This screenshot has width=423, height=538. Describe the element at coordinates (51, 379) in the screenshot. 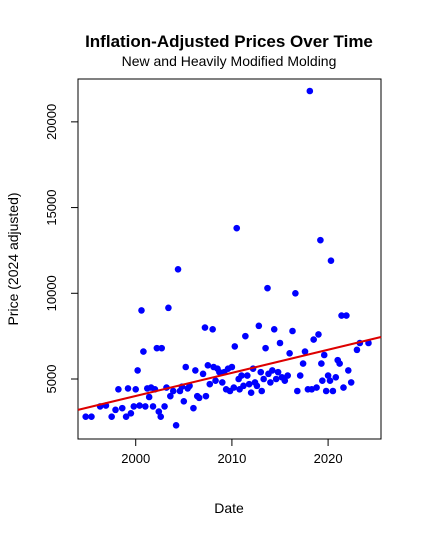

I see `y-tick-label: 5000` at that location.